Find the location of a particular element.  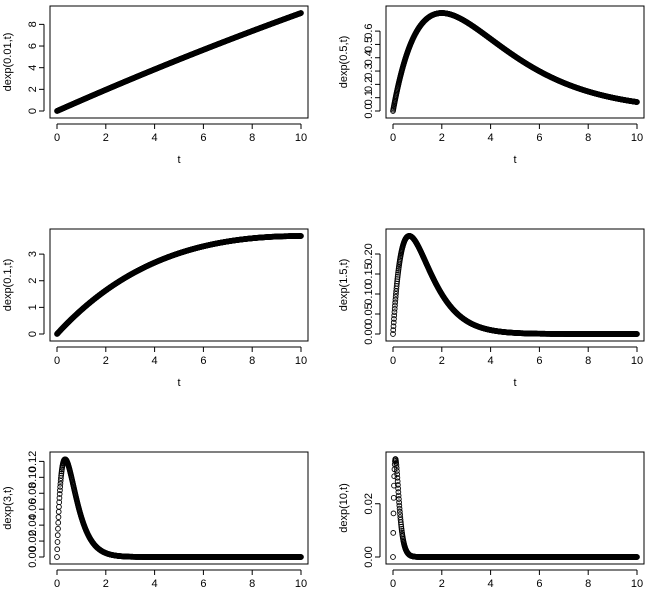

plot-3-x-axis-label: t is located at coordinates (178, 383).